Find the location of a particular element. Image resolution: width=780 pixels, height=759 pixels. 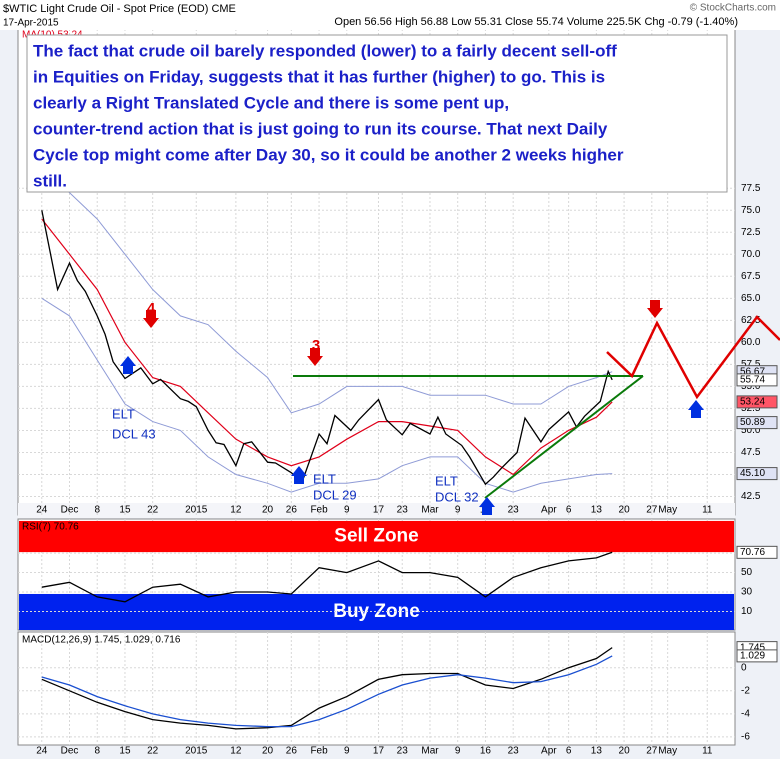

zone is located at coordinates (376, 536).